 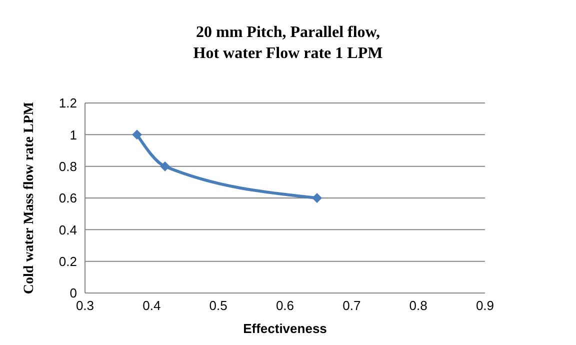 What do you see at coordinates (67, 103) in the screenshot?
I see `y-tick-label: 1.2` at bounding box center [67, 103].